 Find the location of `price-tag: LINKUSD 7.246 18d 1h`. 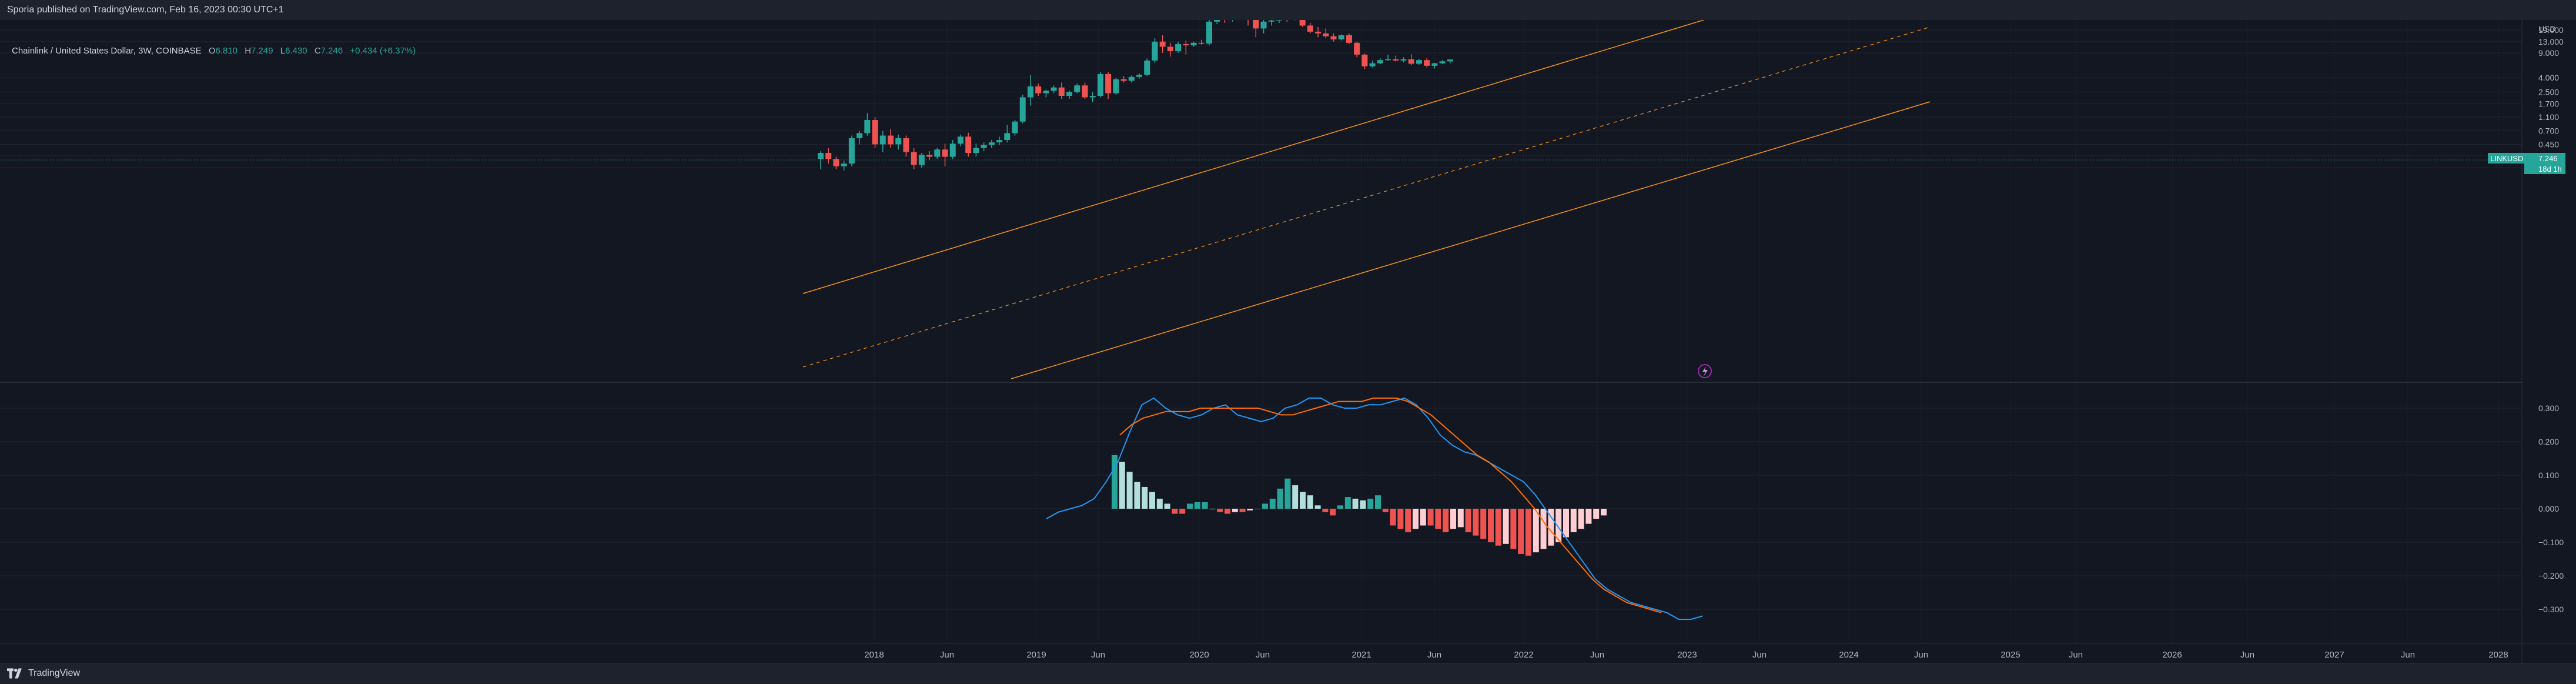

price-tag: LINKUSD 7.246 18d 1h is located at coordinates (2526, 163).